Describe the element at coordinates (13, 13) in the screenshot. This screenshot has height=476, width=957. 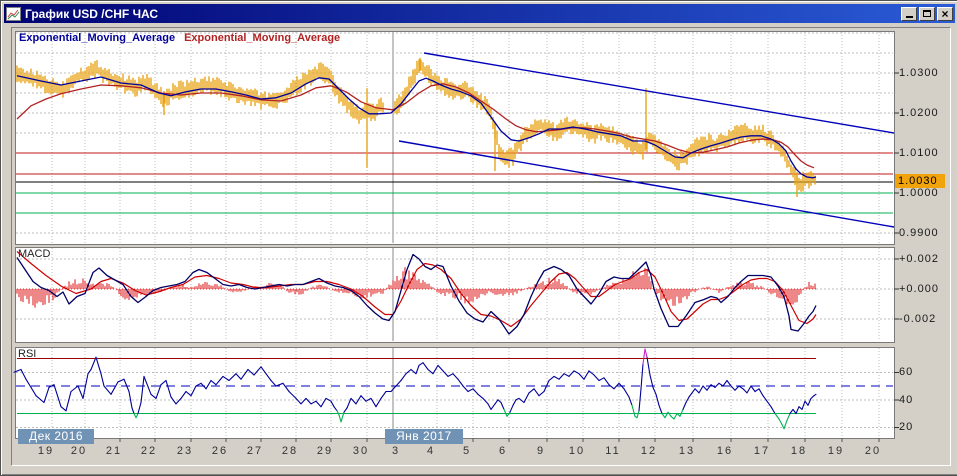
I see `chart-icon` at that location.